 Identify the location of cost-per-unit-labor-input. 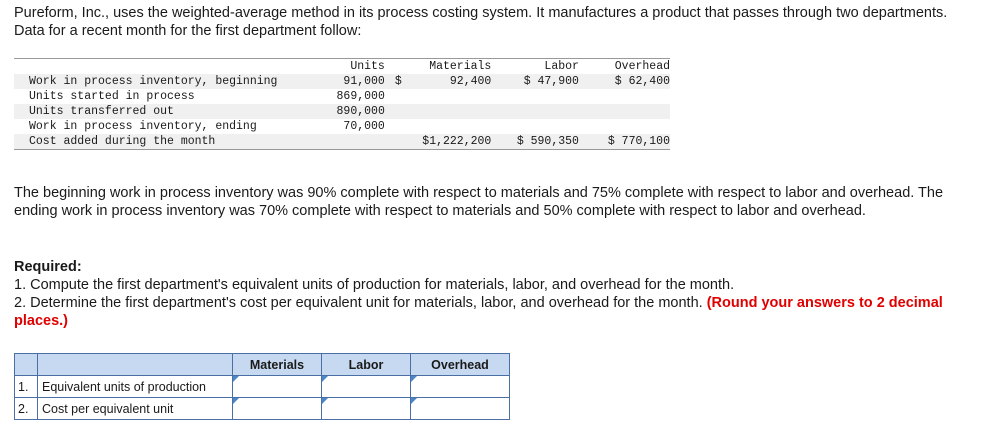
(366, 408).